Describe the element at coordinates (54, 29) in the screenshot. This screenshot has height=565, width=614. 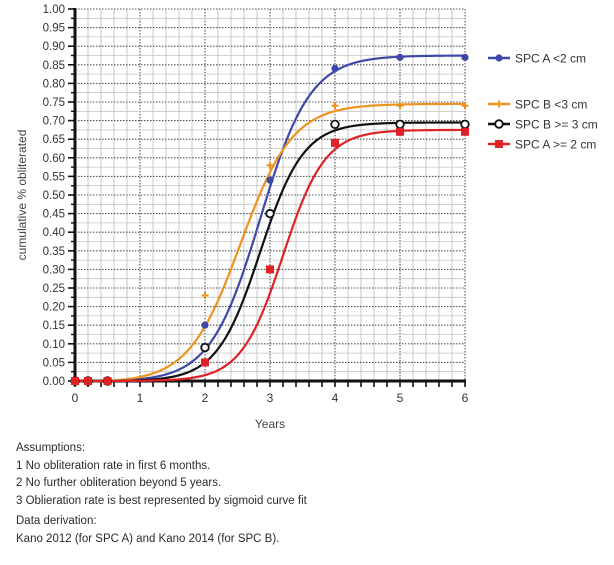
I see `svg-text: 0.95` at that location.